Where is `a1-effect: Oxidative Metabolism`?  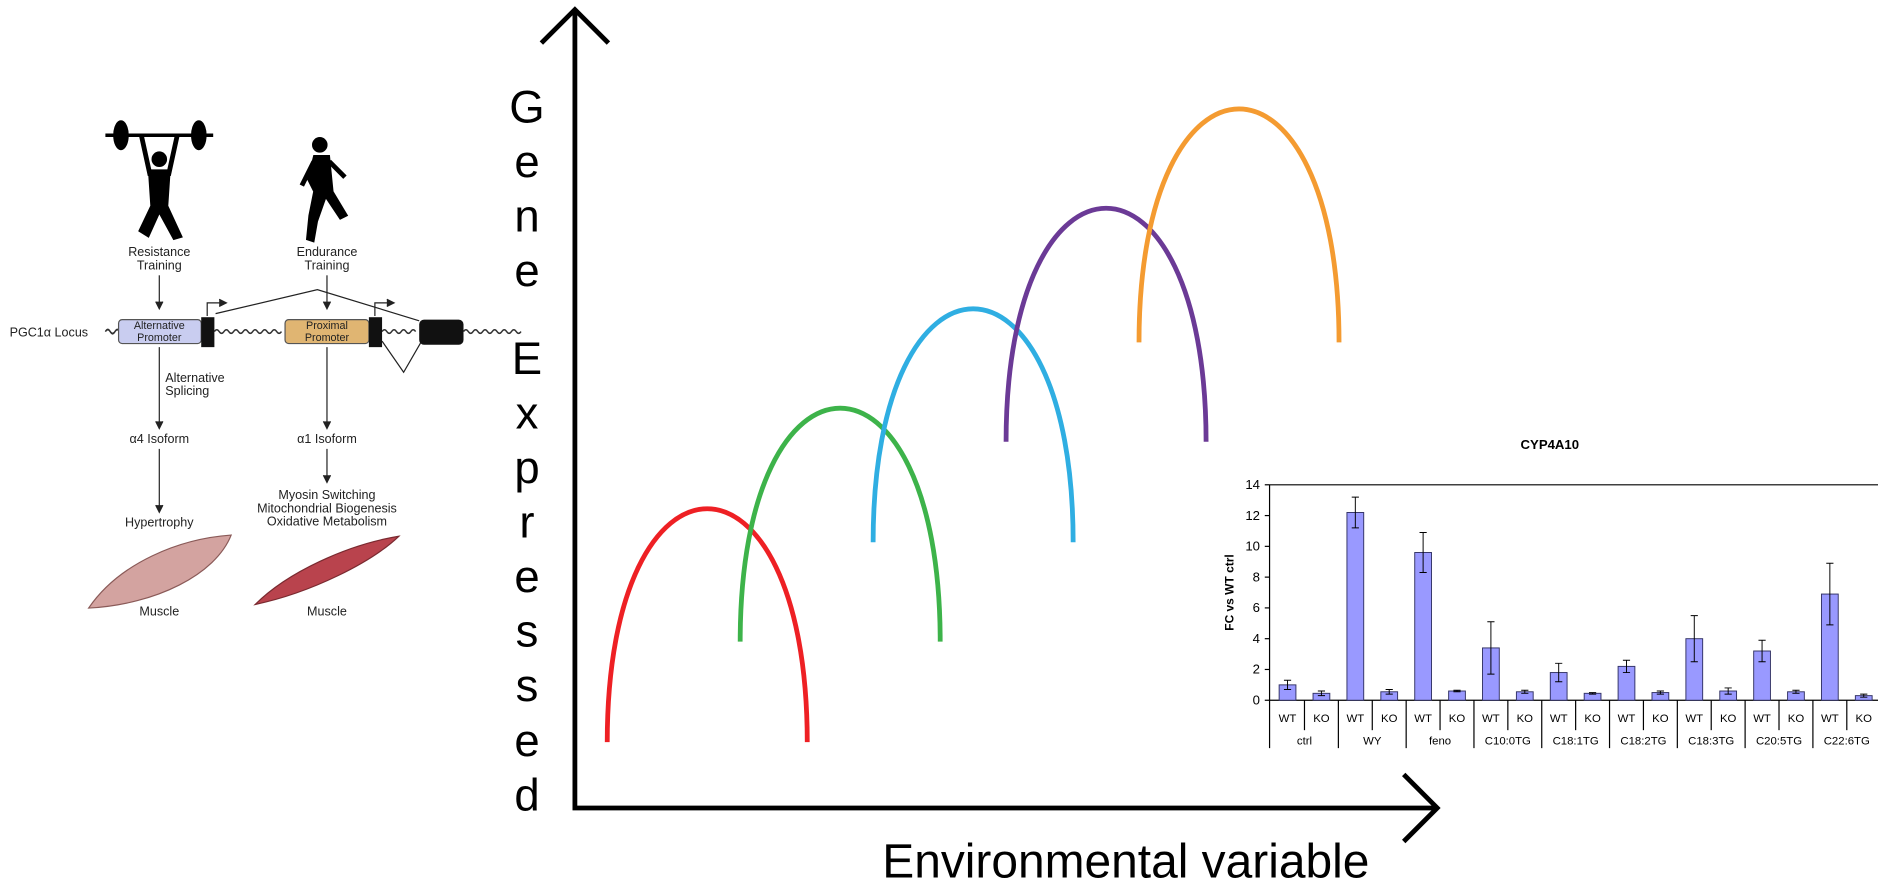 a1-effect: Oxidative Metabolism is located at coordinates (327, 521).